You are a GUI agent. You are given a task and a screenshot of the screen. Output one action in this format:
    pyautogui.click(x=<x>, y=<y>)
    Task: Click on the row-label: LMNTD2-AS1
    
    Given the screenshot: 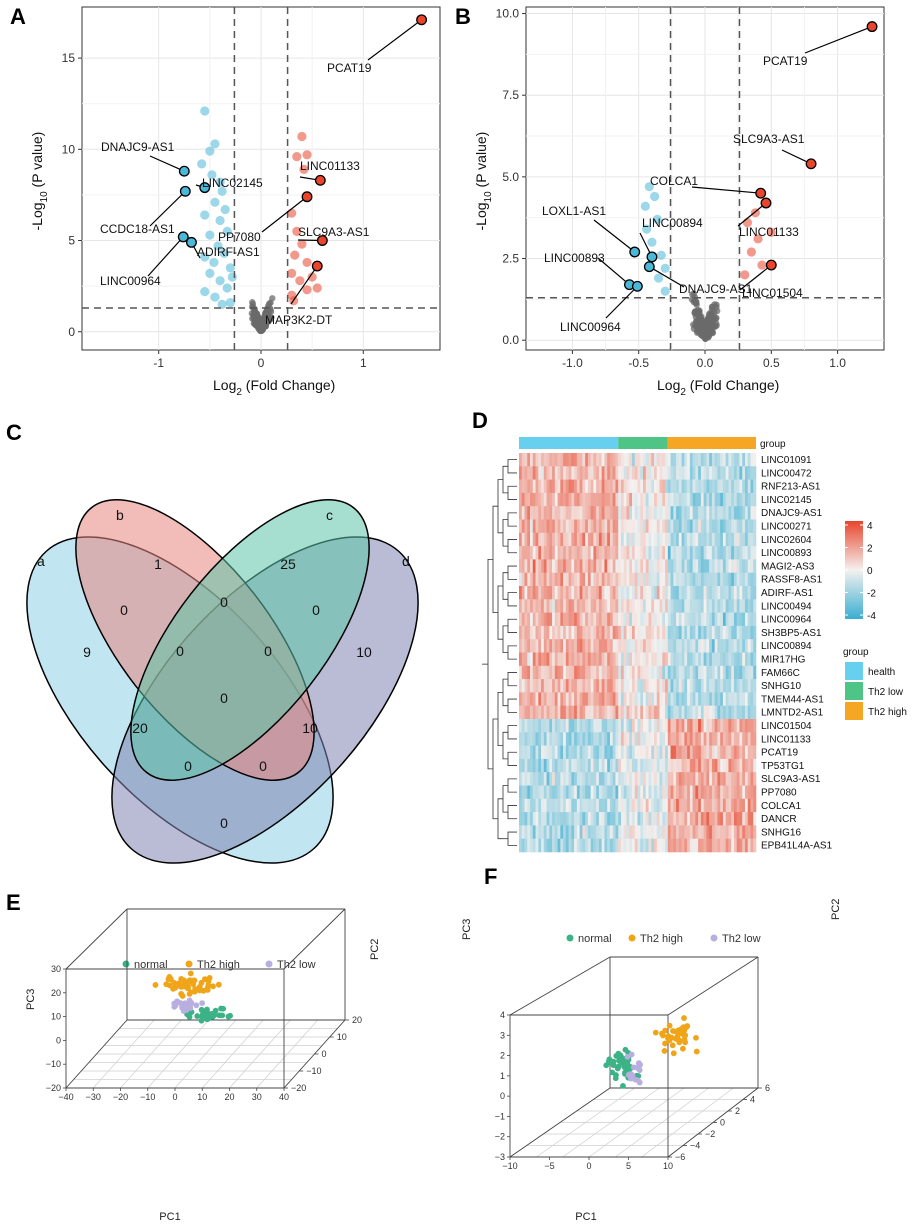 What is the action you would take?
    pyautogui.click(x=792, y=713)
    